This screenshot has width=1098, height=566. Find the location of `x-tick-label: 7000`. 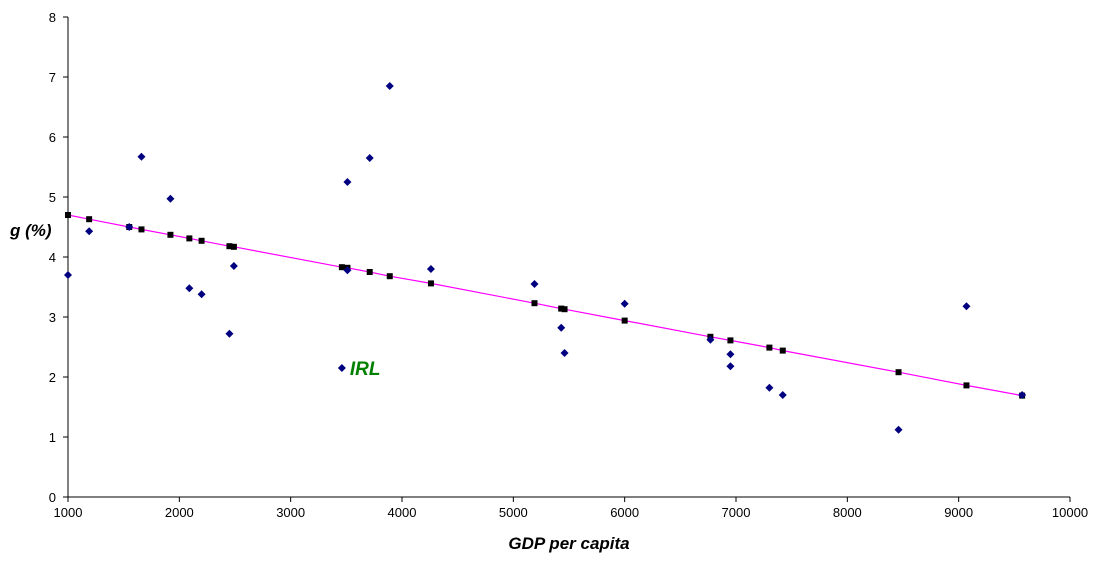

x-tick-label: 7000 is located at coordinates (736, 512).